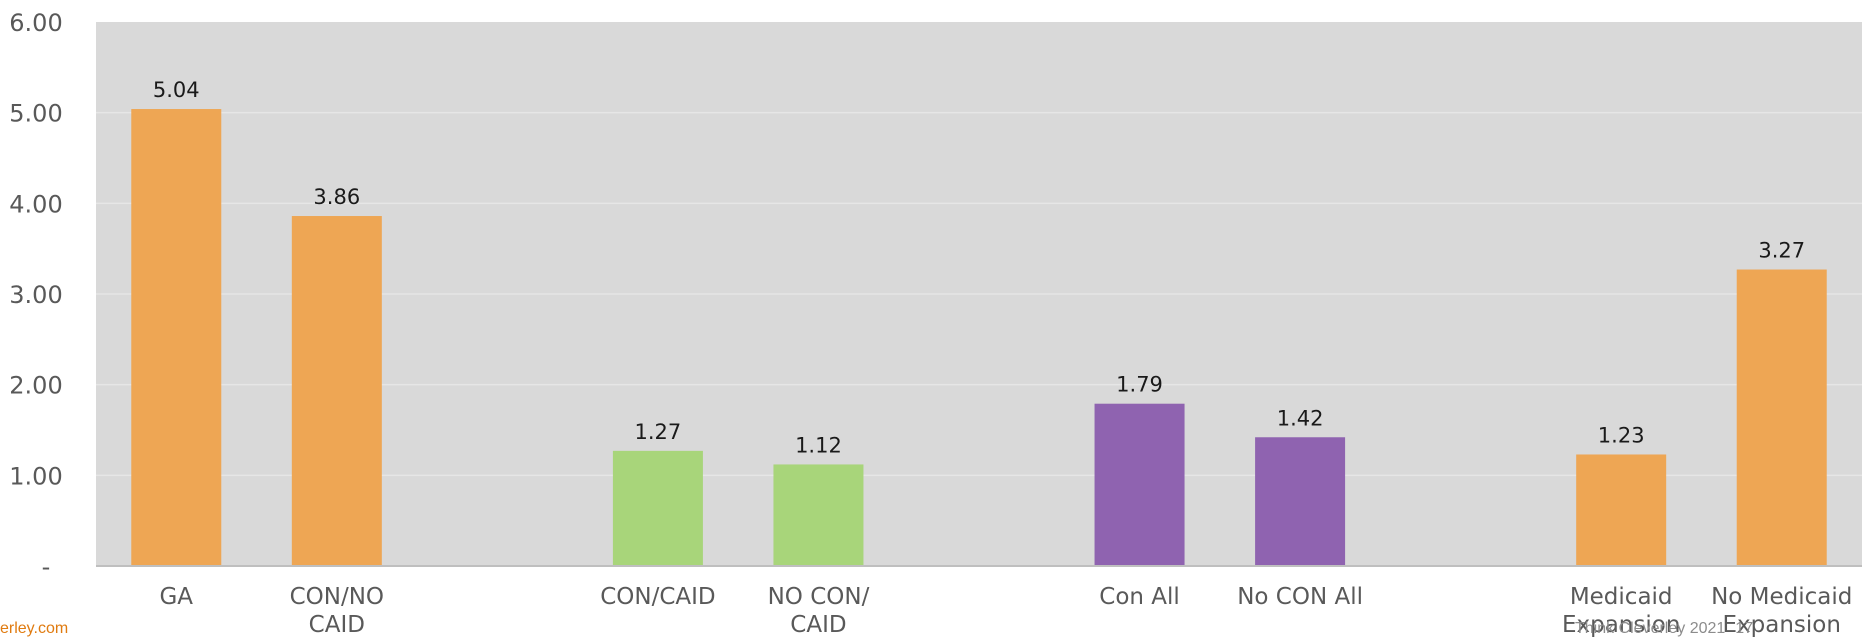 The height and width of the screenshot is (639, 1869). What do you see at coordinates (1621, 435) in the screenshot?
I see `data-label: 1.23` at bounding box center [1621, 435].